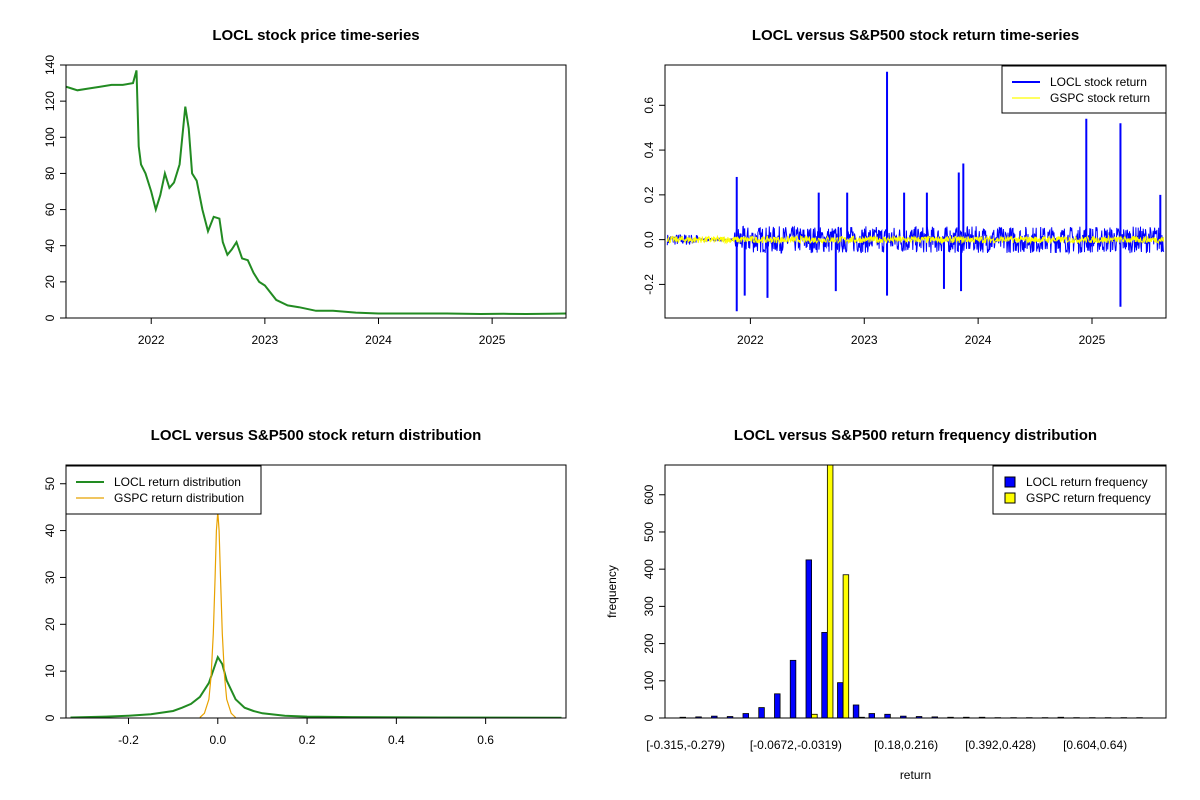  I want to click on x-tick-label: 0.4, so click(396, 740).